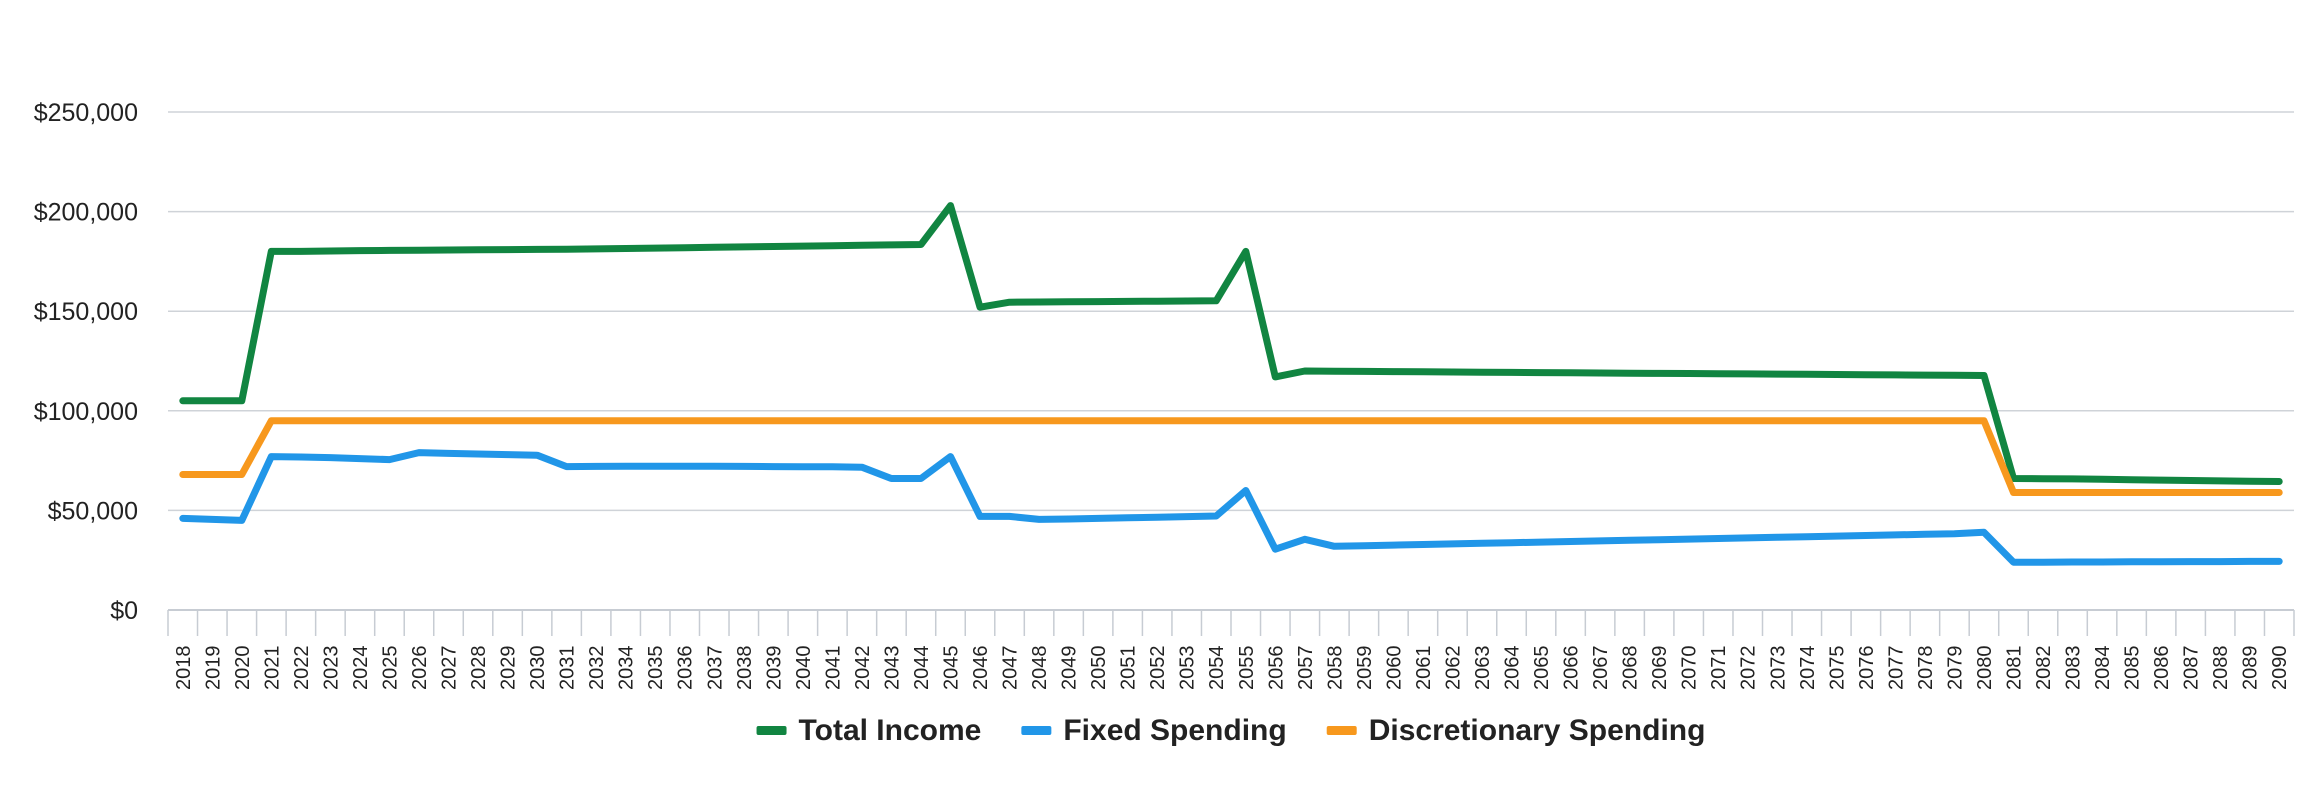 The width and height of the screenshot is (2316, 803). Describe the element at coordinates (892, 668) in the screenshot. I see `x-tick-label: 2043` at that location.